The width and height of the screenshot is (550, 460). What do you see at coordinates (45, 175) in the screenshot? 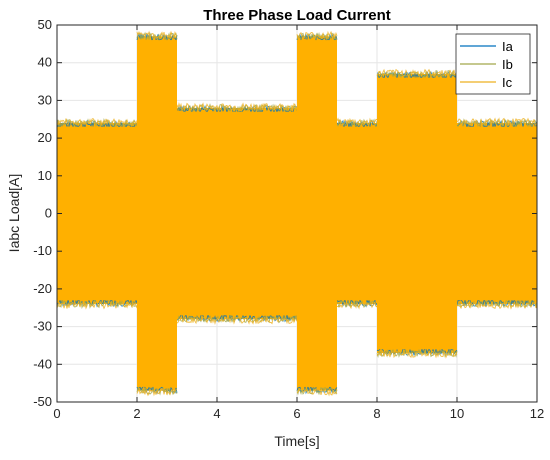
I see `y-tick-label: 10` at bounding box center [45, 175].